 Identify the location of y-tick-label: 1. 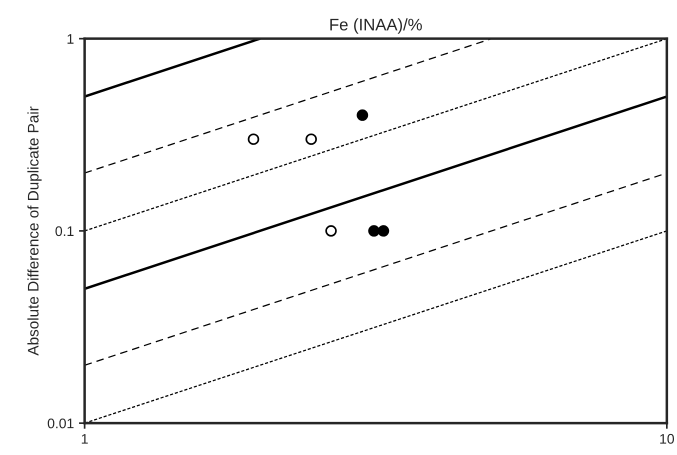
(71, 39).